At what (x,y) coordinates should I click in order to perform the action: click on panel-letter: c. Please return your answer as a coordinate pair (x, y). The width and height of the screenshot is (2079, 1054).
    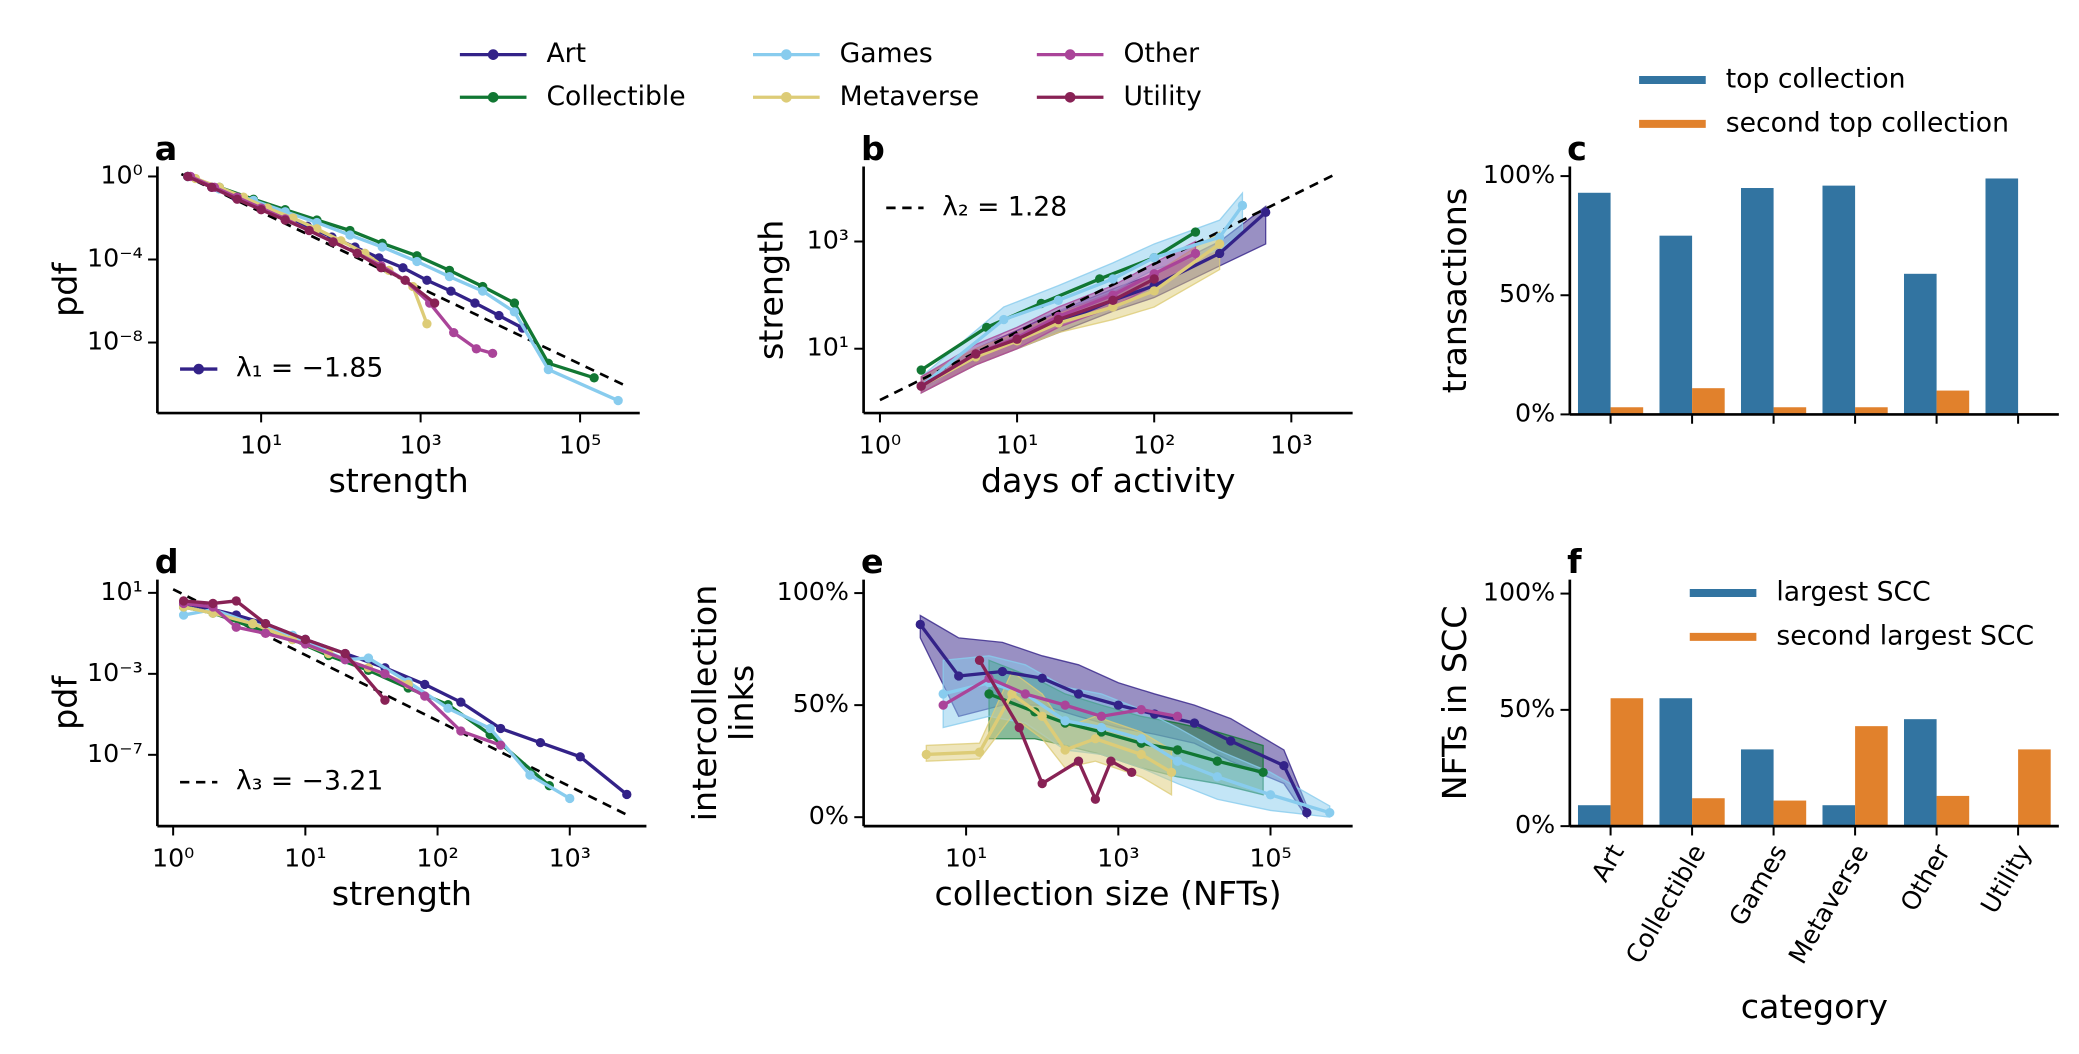
    Looking at the image, I should click on (1577, 148).